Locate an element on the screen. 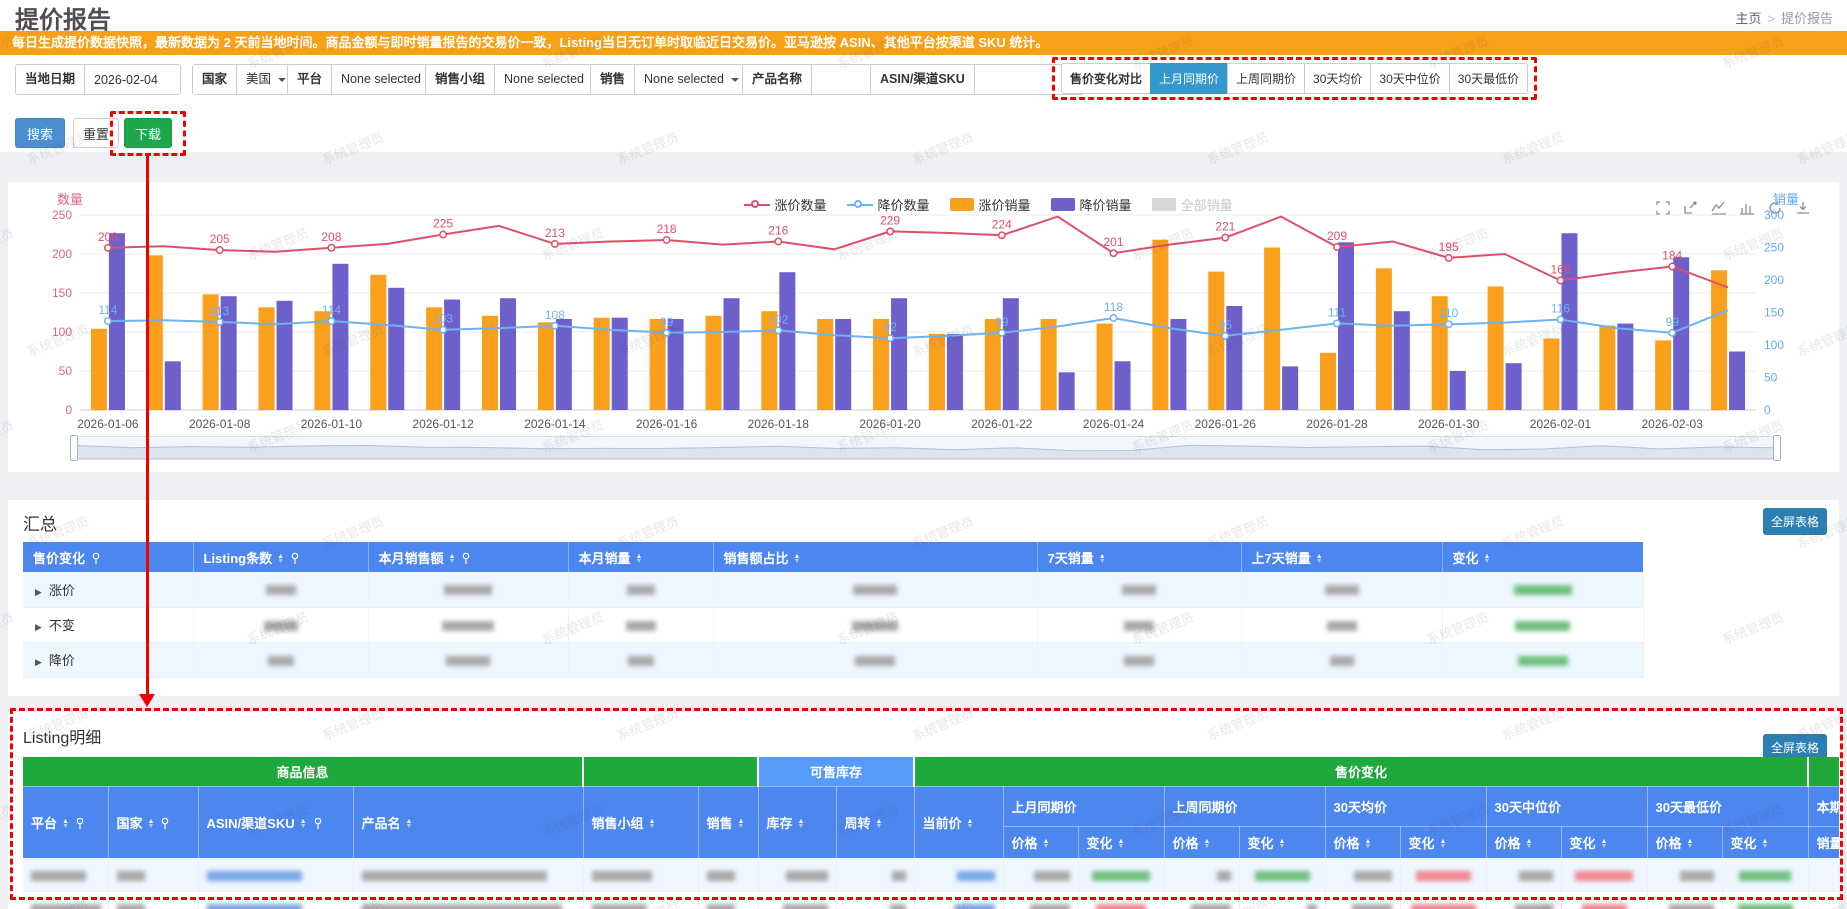 This screenshot has width=1847, height=909. summary-col-1: Listing条数 ▲ ▼ is located at coordinates (281, 557).